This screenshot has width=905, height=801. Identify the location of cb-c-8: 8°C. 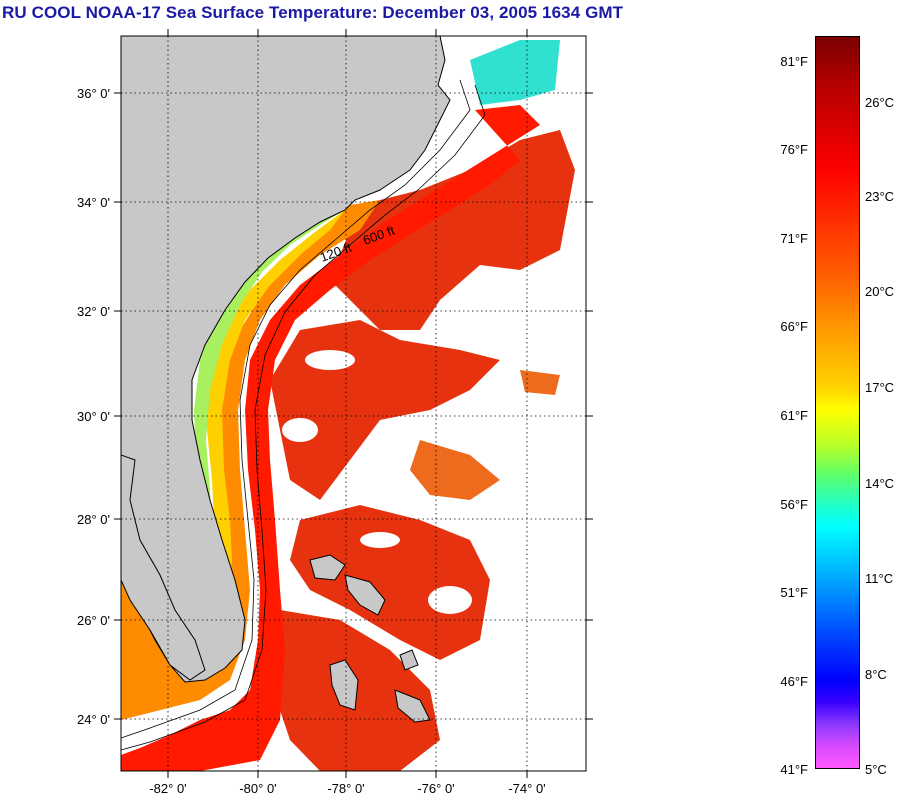
(876, 674).